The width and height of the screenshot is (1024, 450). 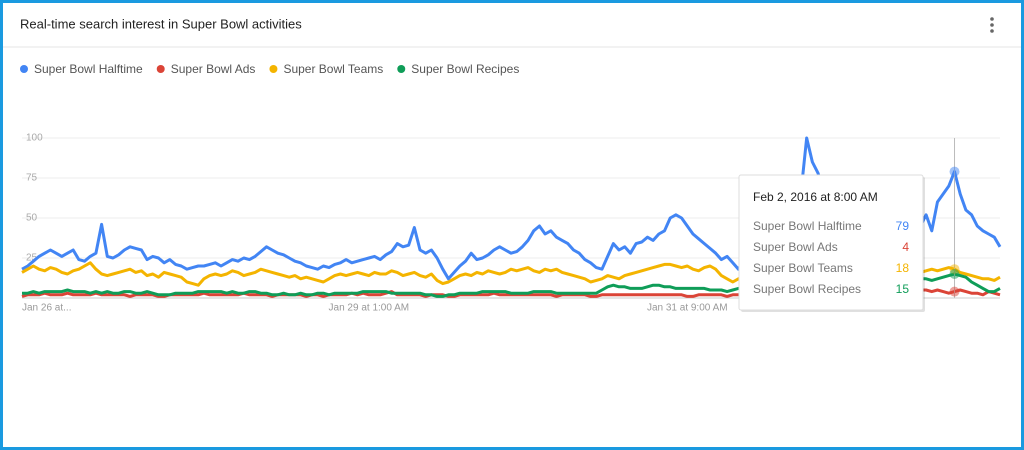 I want to click on tooltip-box, so click(x=831, y=242).